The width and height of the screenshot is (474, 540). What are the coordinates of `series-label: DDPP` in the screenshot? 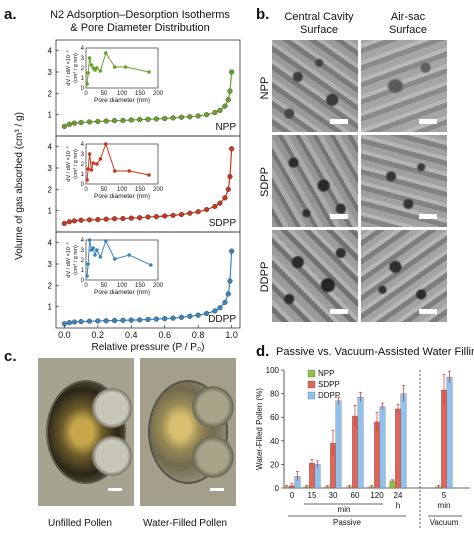 It's located at (222, 319).